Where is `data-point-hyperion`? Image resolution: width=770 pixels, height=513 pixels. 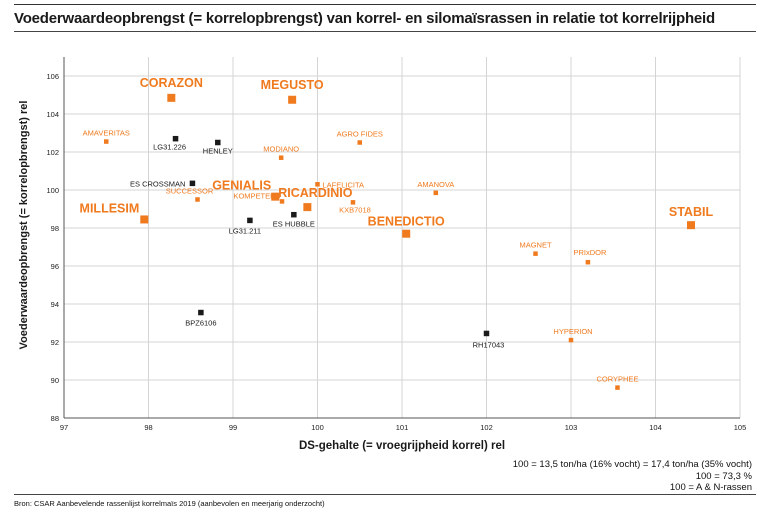
data-point-hyperion is located at coordinates (571, 340).